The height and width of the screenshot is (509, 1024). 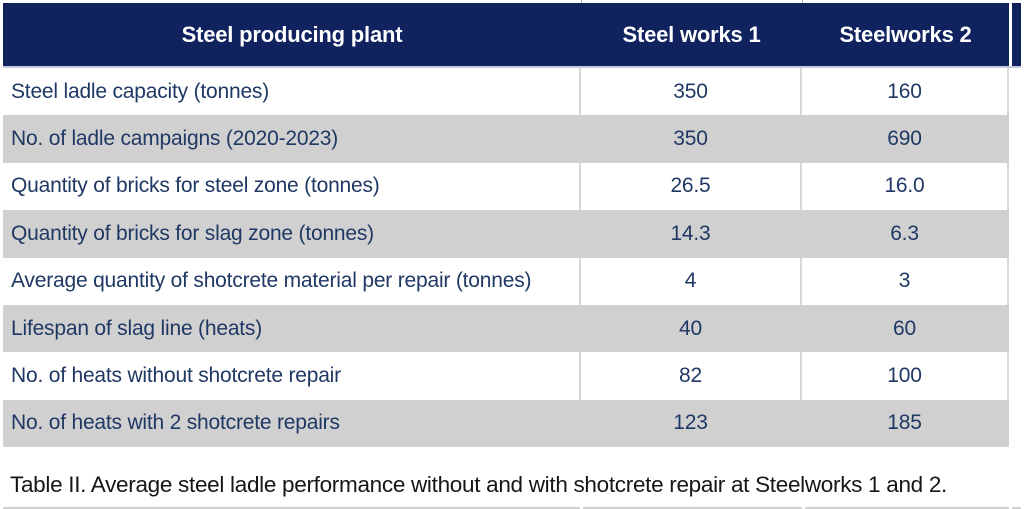 I want to click on table-row-cells: No. of ladle campaigns (2020-2023) 350 690, so click(x=506, y=139).